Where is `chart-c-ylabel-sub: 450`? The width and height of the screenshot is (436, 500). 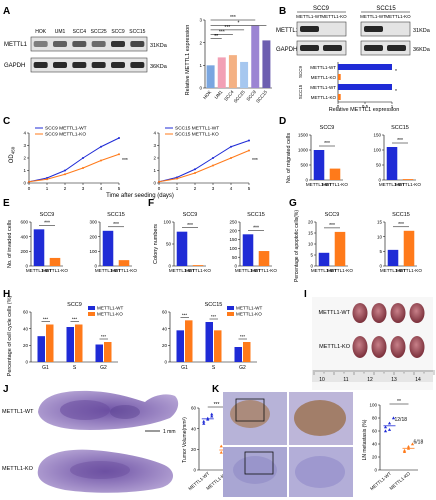
chart-c-ylabel-sub: 450 is located at coordinates (13, 150).